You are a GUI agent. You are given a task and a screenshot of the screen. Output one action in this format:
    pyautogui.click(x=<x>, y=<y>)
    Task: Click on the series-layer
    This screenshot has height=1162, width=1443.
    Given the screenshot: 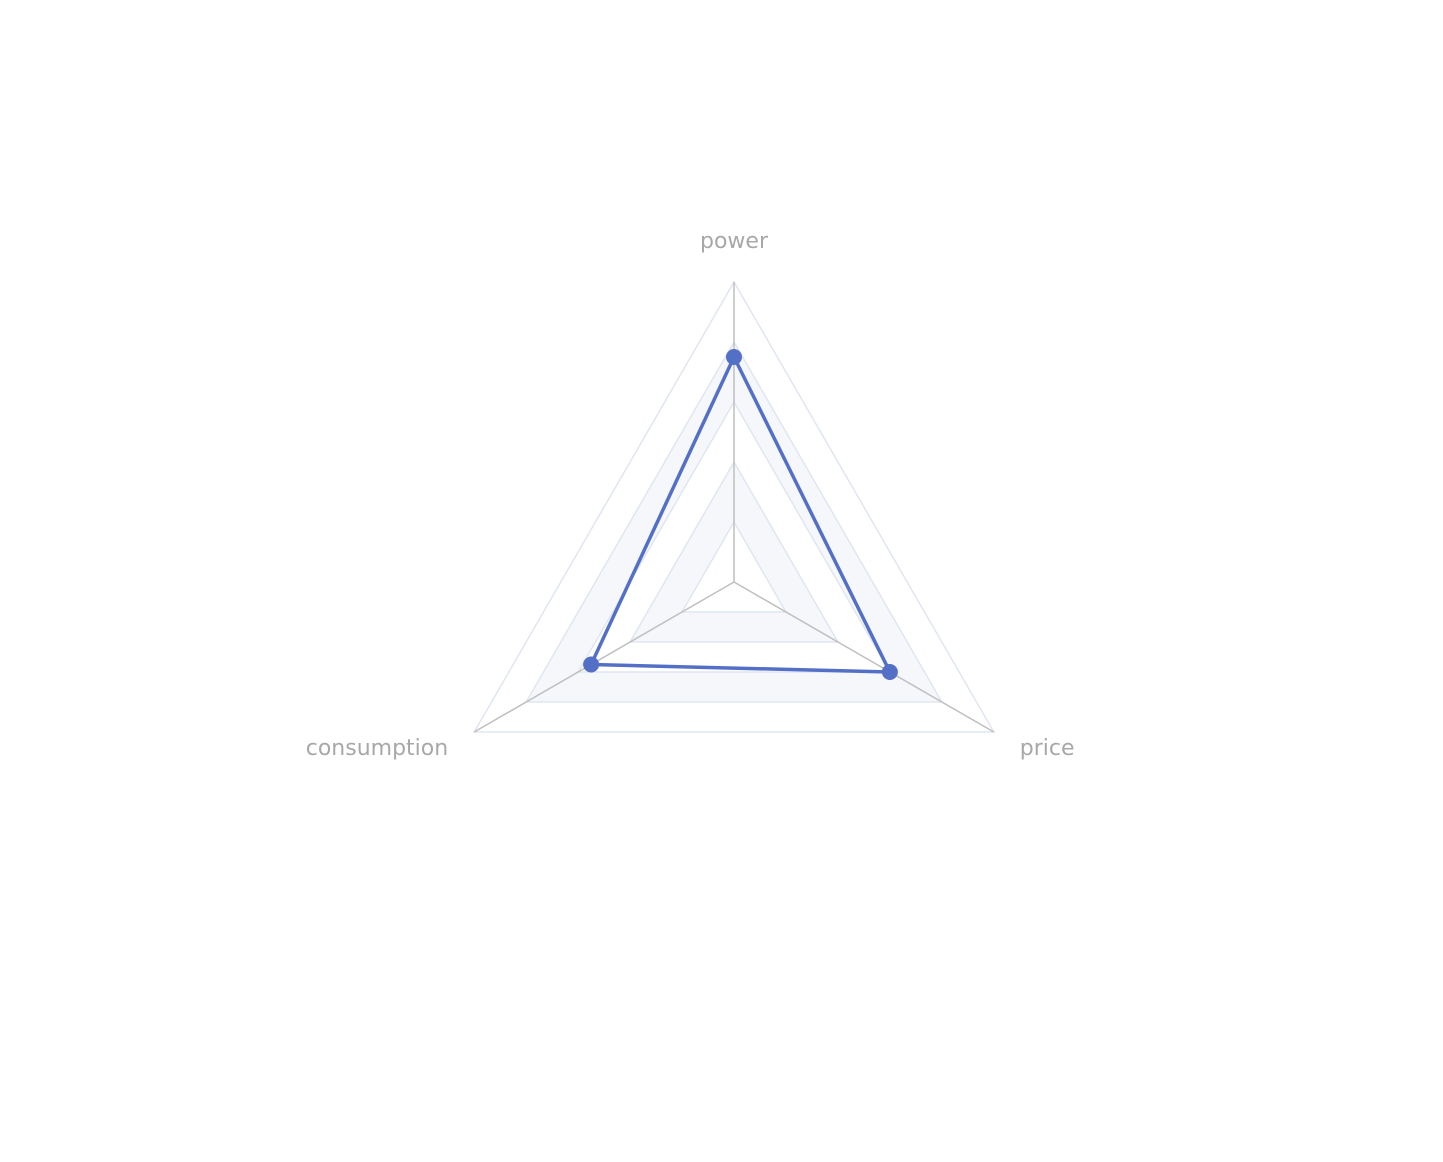 What is the action you would take?
    pyautogui.click(x=740, y=514)
    